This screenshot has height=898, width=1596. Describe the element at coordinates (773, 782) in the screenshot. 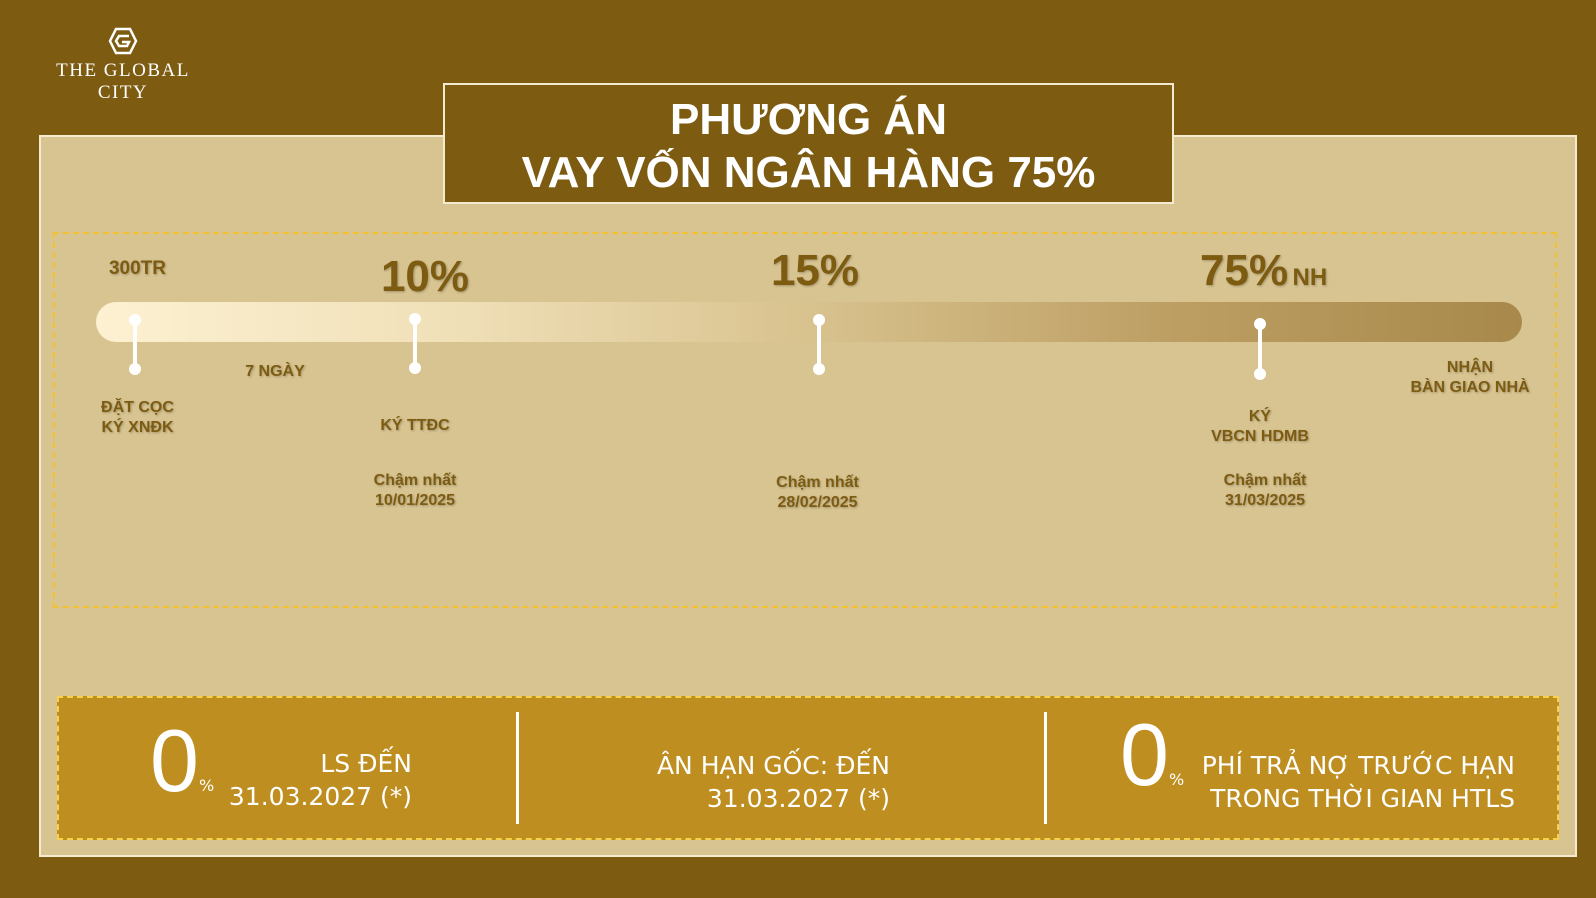

I see `benefit-text: ÂN HẠN GỐC: ĐẾN 31.03.2027 (*)` at that location.